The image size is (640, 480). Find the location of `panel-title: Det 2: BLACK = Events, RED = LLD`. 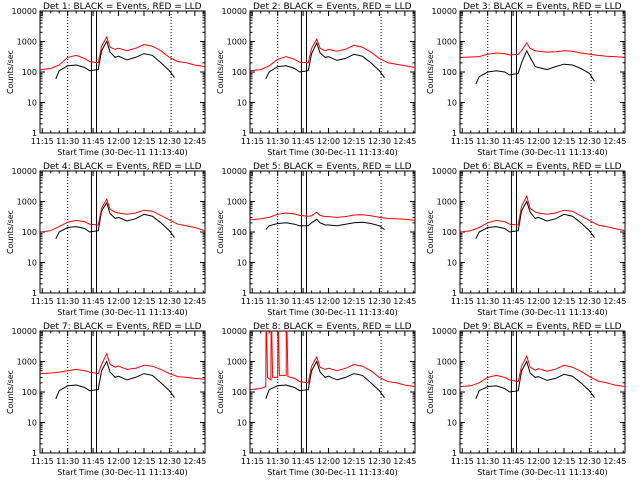

panel-title: Det 2: BLACK = Events, RED = LLD is located at coordinates (332, 7).